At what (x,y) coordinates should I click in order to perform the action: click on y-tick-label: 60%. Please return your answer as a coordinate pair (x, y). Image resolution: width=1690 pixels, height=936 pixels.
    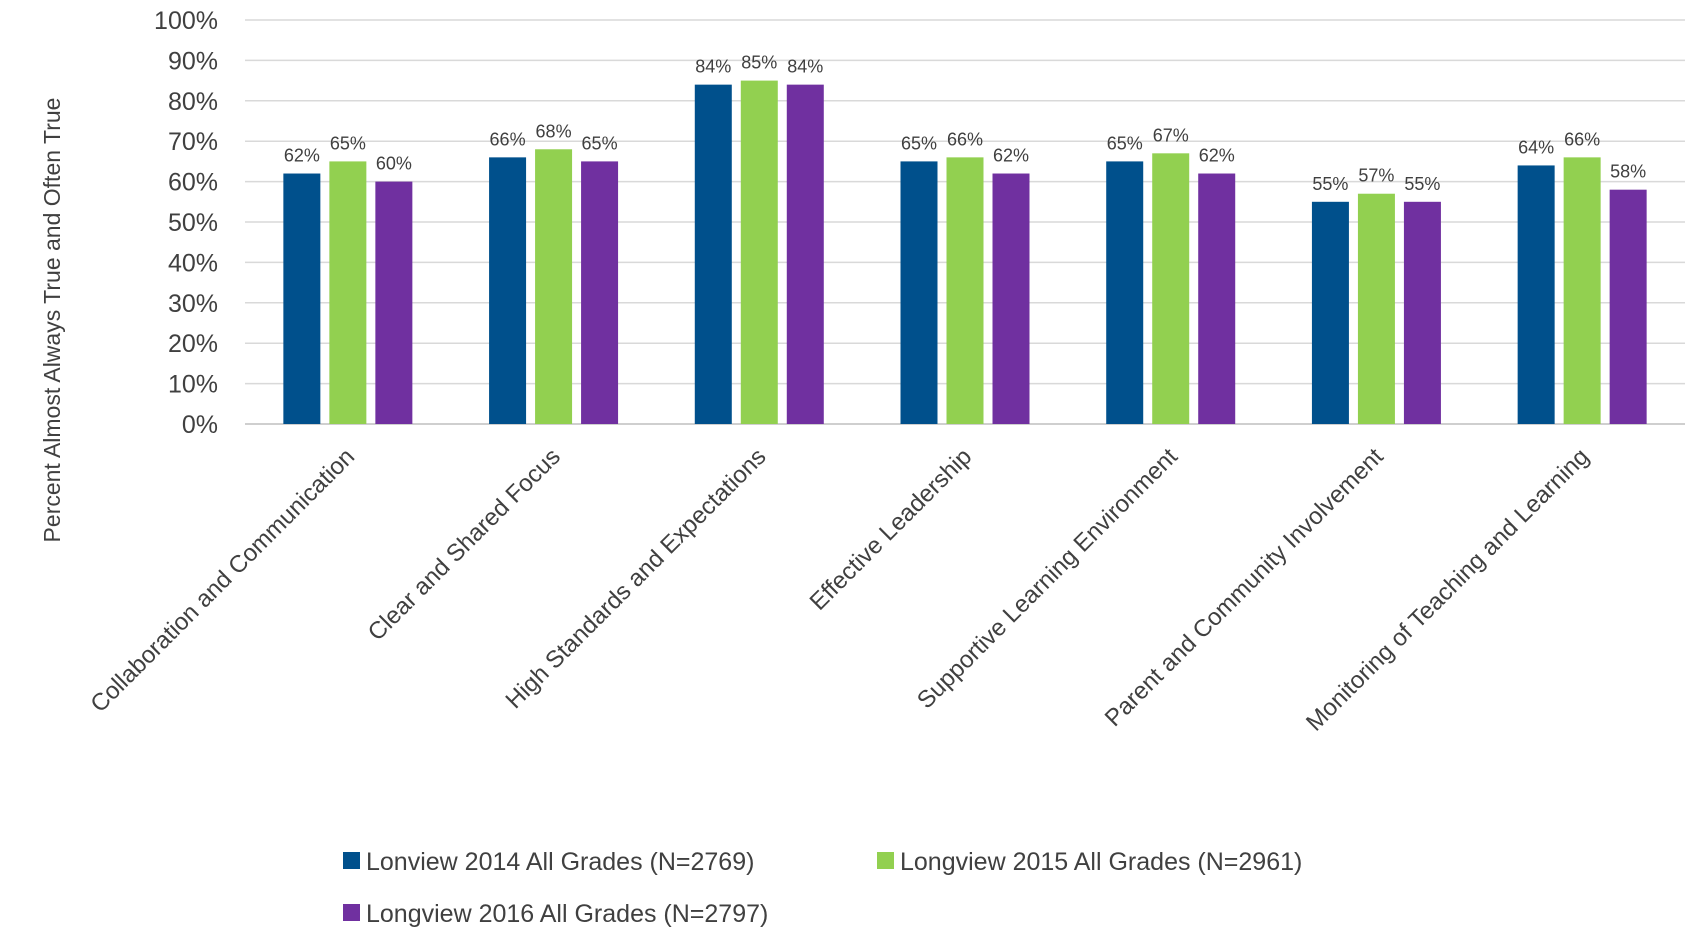
    Looking at the image, I should click on (193, 183).